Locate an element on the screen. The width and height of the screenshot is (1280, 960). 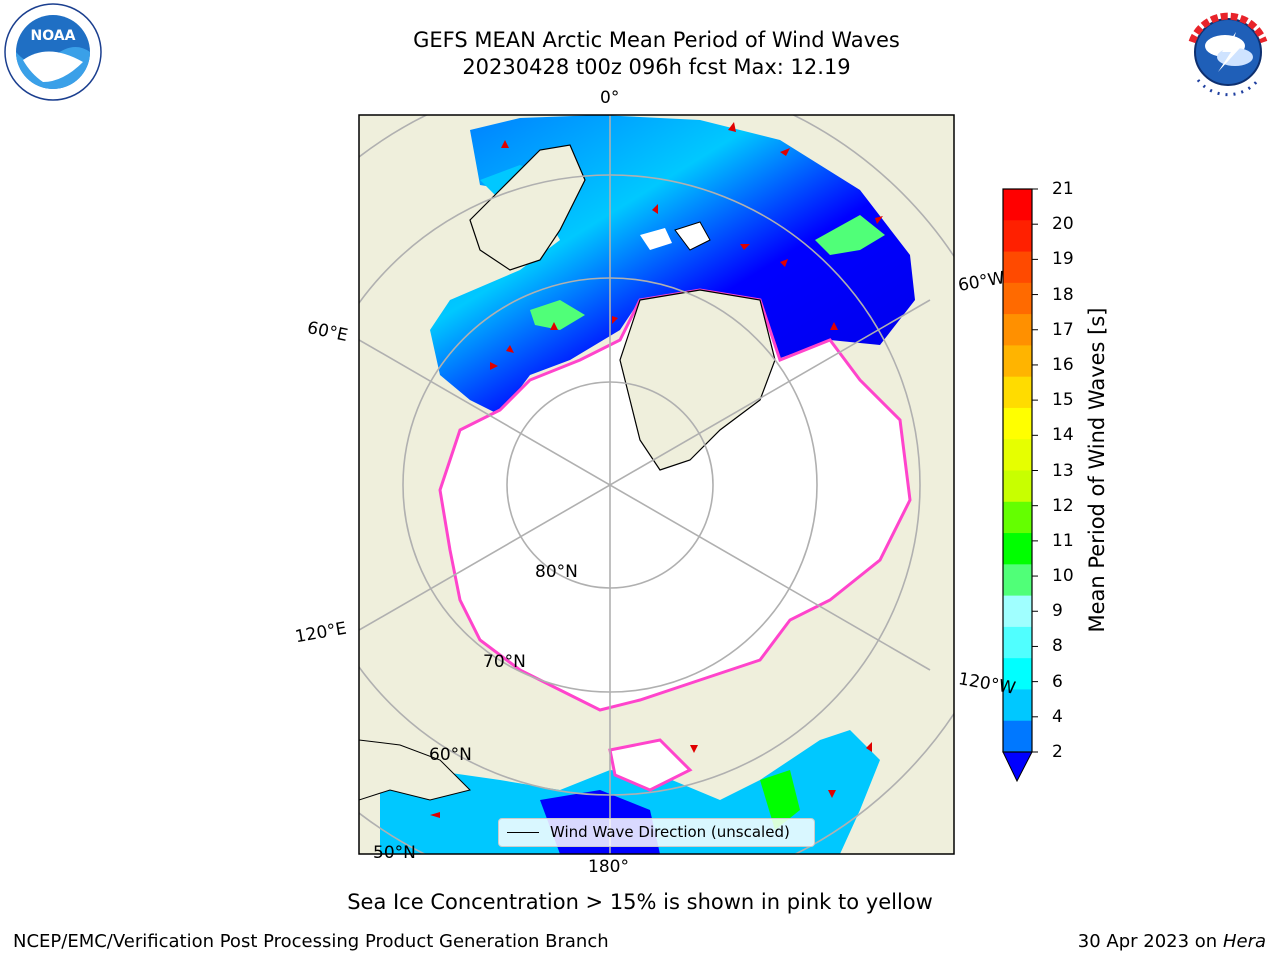
colorbar-tick-label: 10 is located at coordinates (1063, 576).